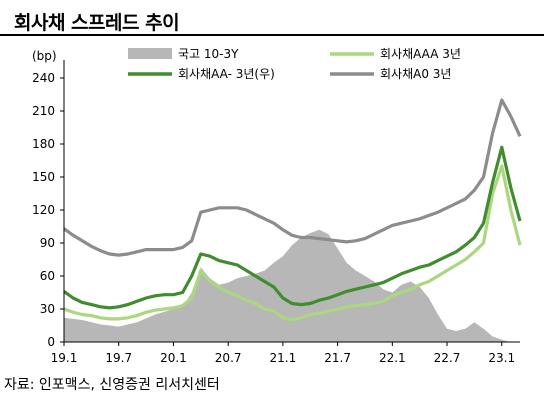 This screenshot has height=401, width=544. What do you see at coordinates (283, 358) in the screenshot?
I see `x-tick-label: 21.1` at bounding box center [283, 358].